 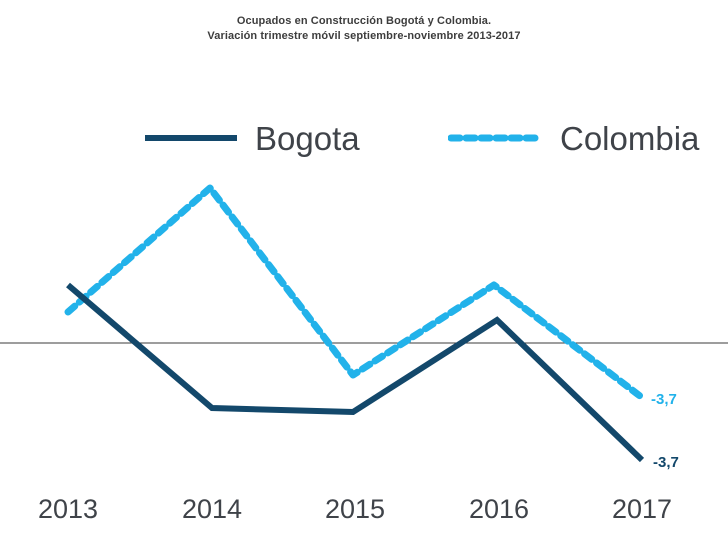 I want to click on x-tick-label-2014: 2014, so click(x=212, y=509).